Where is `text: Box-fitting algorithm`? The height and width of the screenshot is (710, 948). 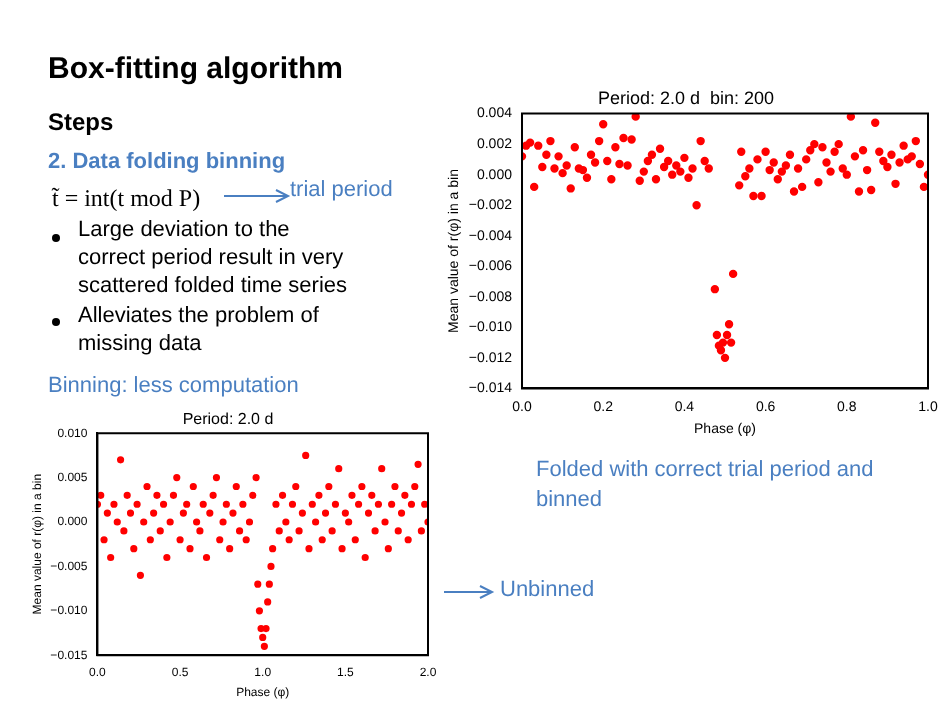
text: Box-fitting algorithm is located at coordinates (195, 69).